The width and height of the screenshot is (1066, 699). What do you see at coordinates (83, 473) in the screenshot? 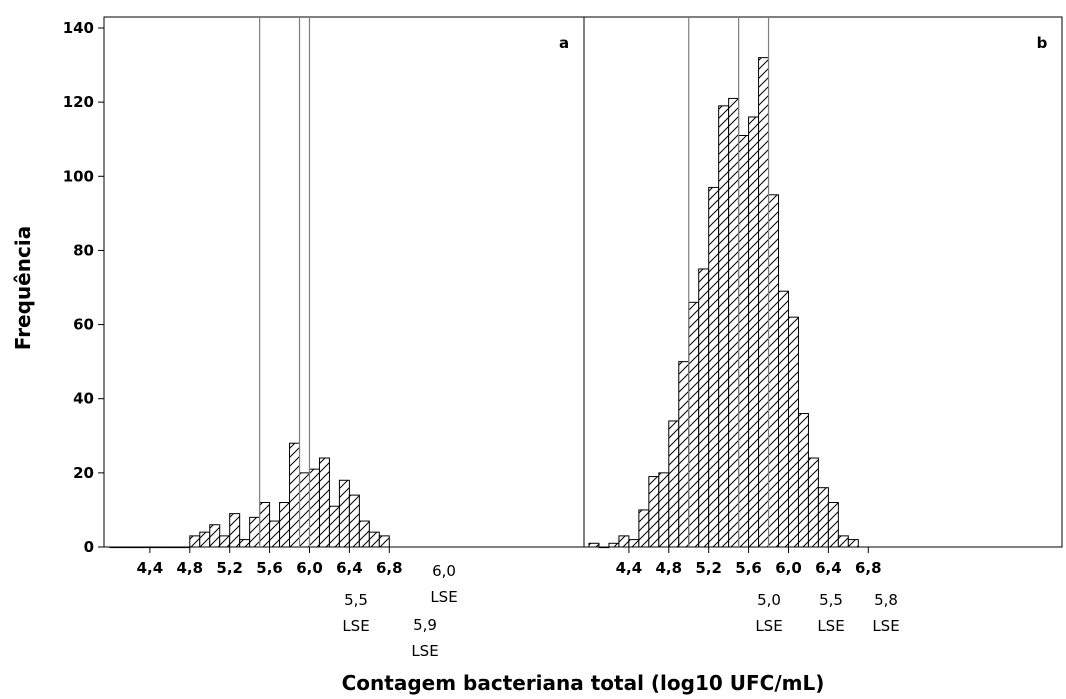
I see `y-tick-label: 20` at bounding box center [83, 473].